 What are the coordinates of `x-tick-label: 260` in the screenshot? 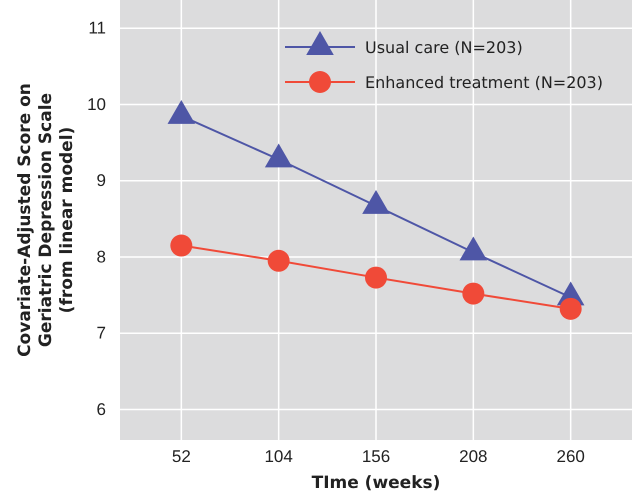 It's located at (570, 456).